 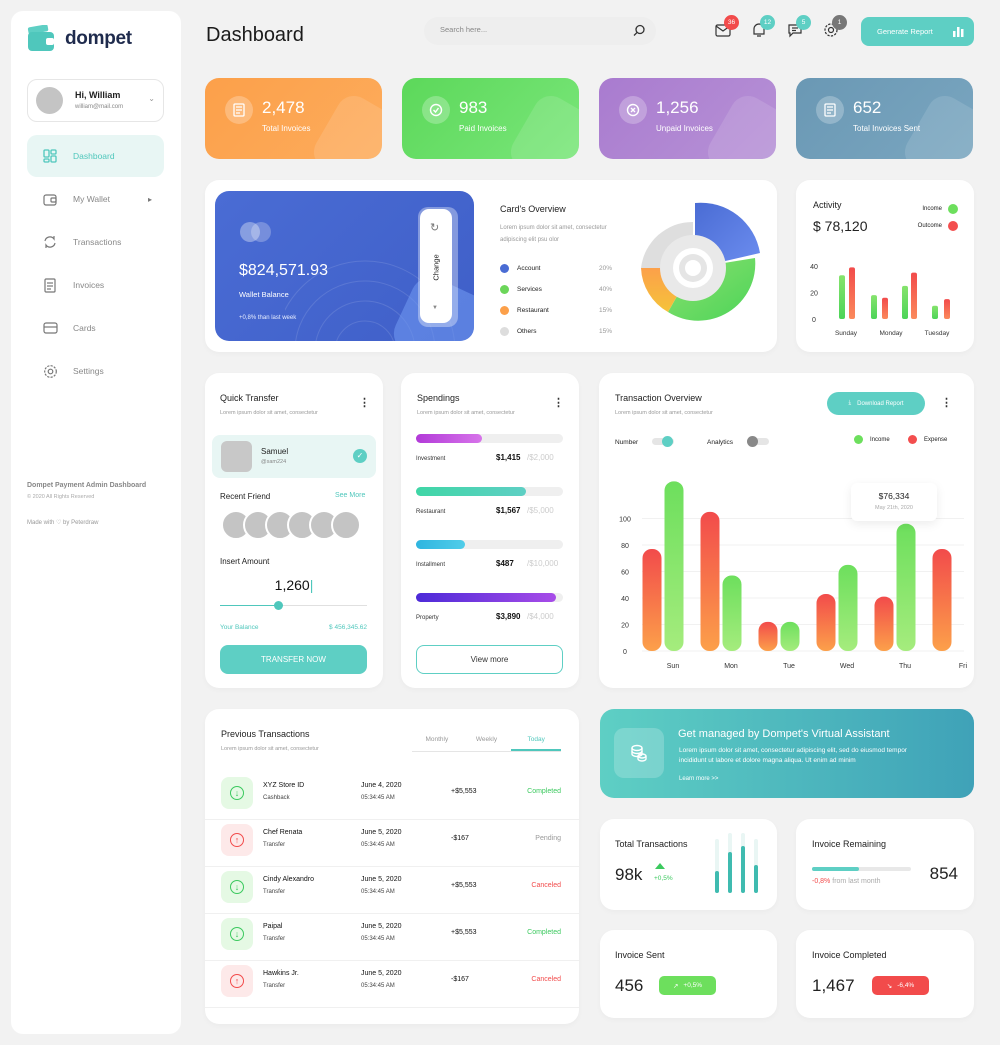 I want to click on notification-button: 12, so click(x=763, y=27).